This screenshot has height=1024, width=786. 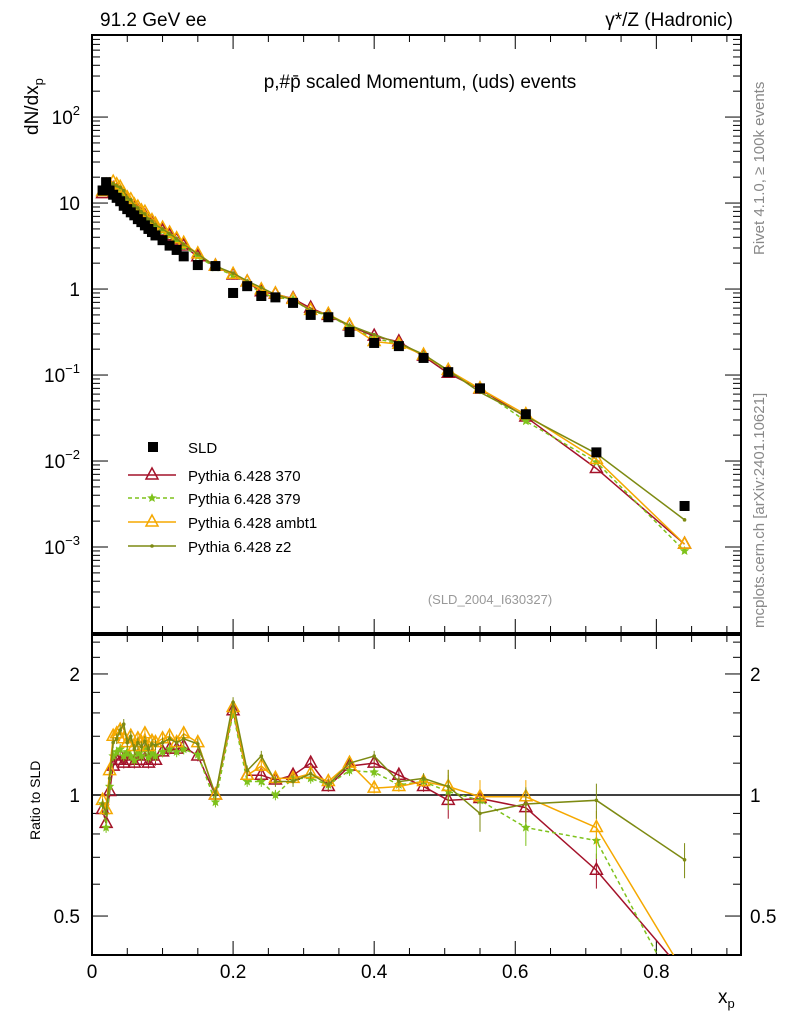 What do you see at coordinates (74, 675) in the screenshot?
I see `ratio-y-tick-label: 2` at bounding box center [74, 675].